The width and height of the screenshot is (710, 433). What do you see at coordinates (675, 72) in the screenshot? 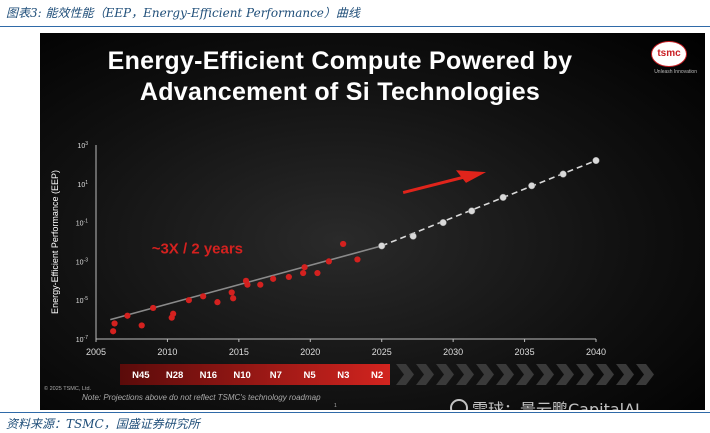
I see `tsmc-tagline: Unleash Innovation` at bounding box center [675, 72].